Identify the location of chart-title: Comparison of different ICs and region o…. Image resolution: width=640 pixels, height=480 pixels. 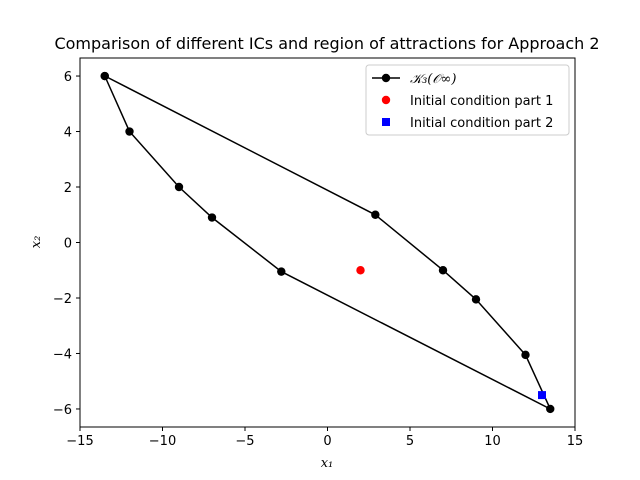
(326, 43).